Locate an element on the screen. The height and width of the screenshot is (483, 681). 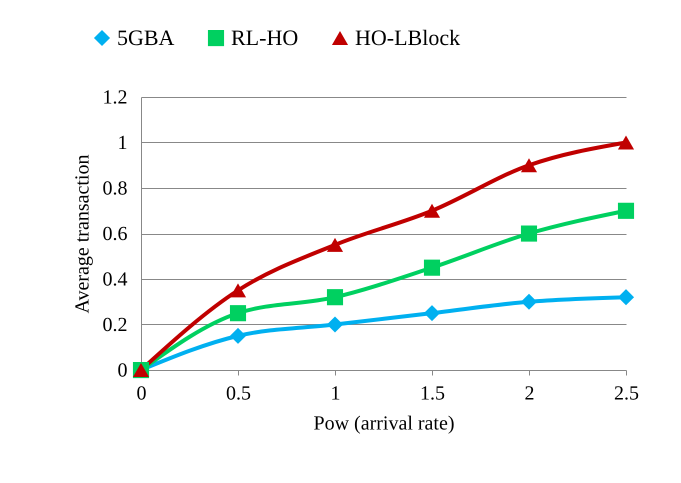
legend-label: RL-HO is located at coordinates (264, 37).